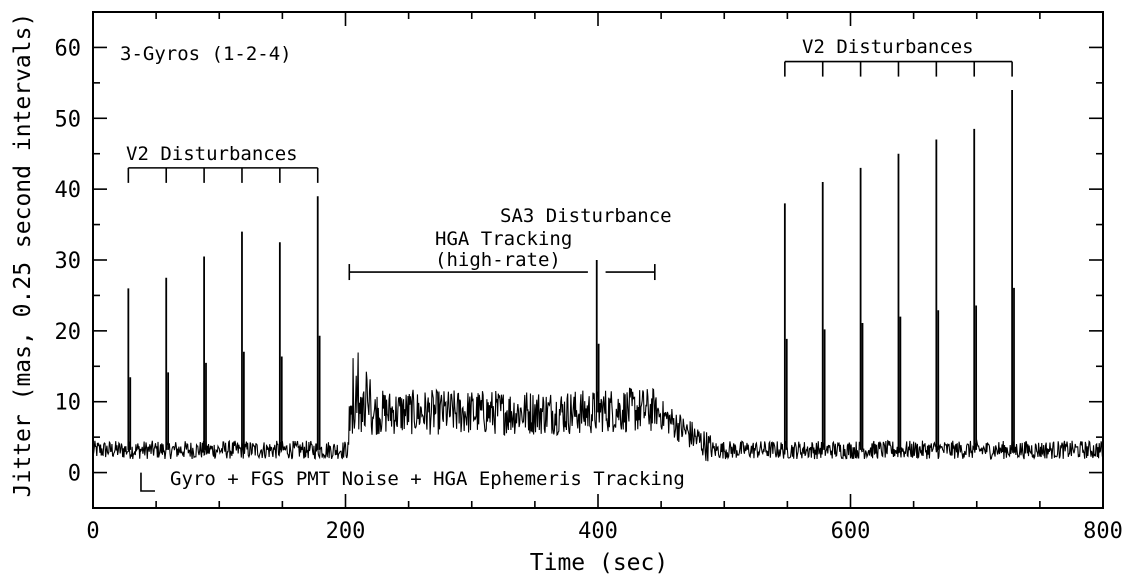 The image size is (1132, 579). What do you see at coordinates (68, 261) in the screenshot?
I see `y-tick-label: 30` at bounding box center [68, 261].